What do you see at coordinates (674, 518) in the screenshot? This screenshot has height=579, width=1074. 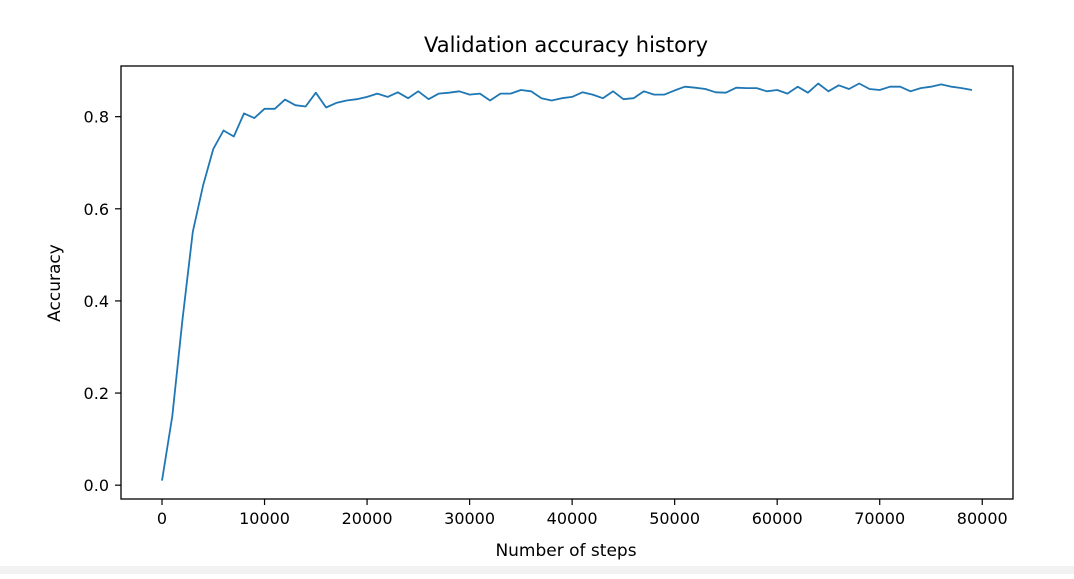 I see `x-tick-label: 50000` at bounding box center [674, 518].